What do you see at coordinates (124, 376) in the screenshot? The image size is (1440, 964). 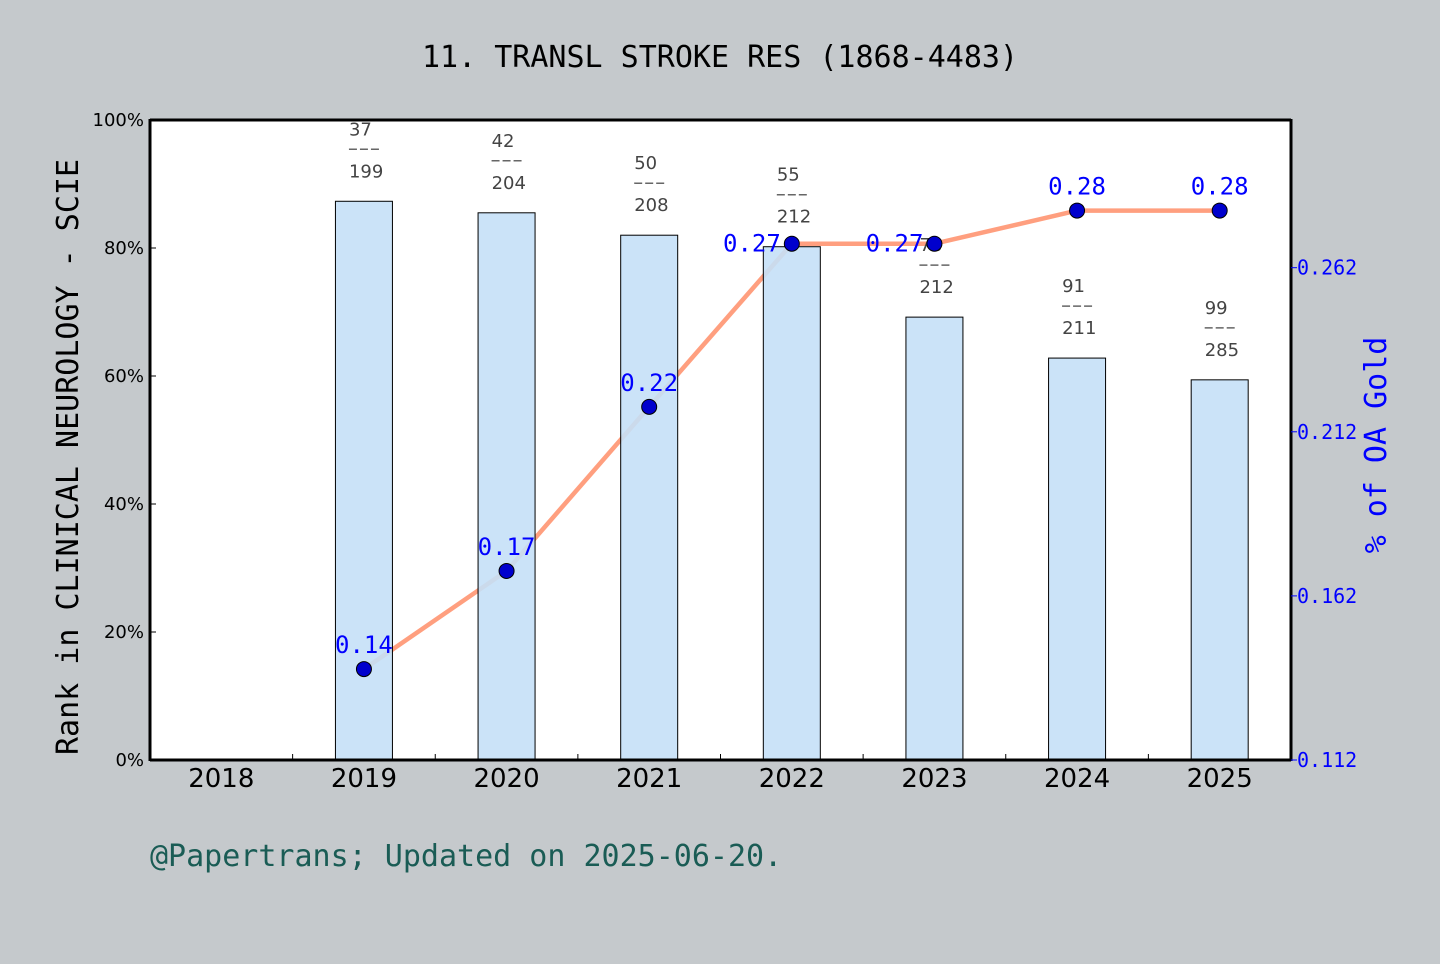 I see `y-tick-label: 60%` at bounding box center [124, 376].